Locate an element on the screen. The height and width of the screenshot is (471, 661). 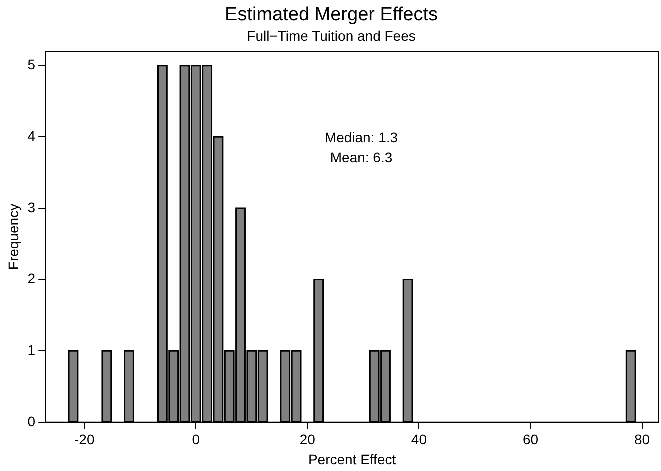
x-tick-label: 20 is located at coordinates (308, 440).